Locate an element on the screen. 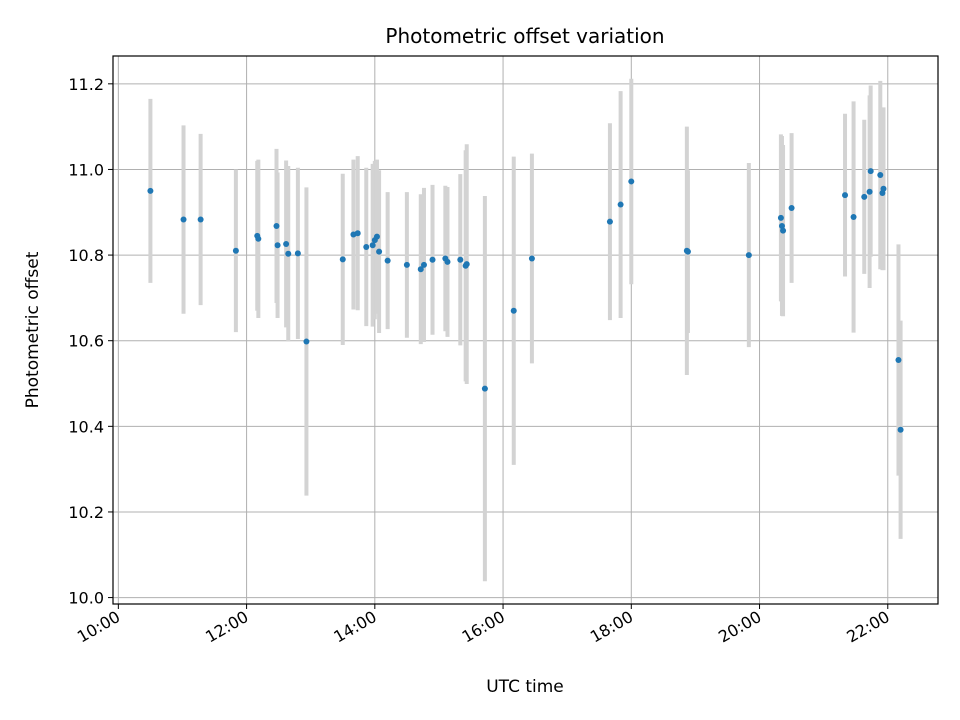  y-tick-label: 11.0 is located at coordinates (86, 169).